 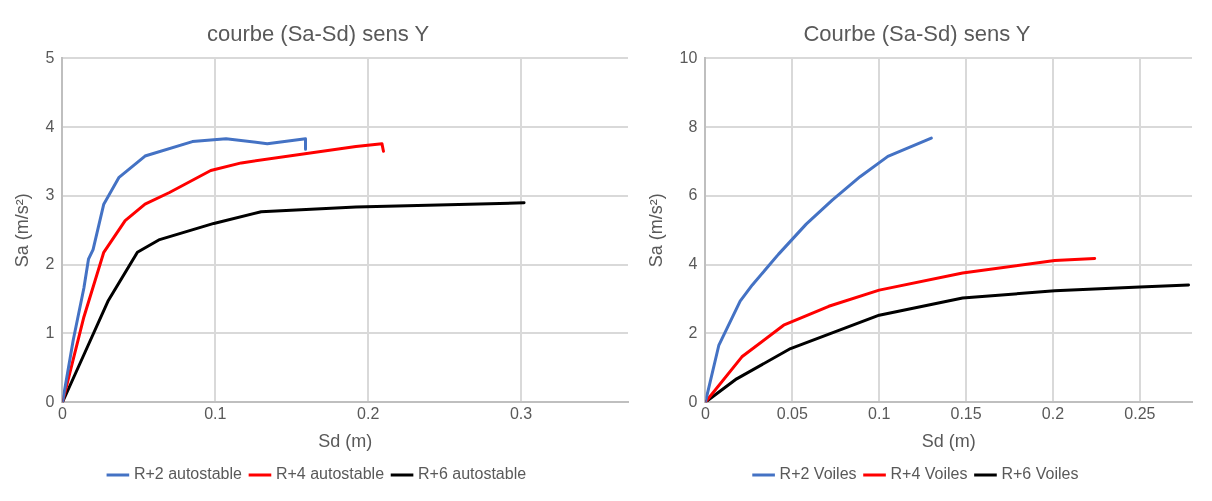 I want to click on legend-label: R+2 Voiles, so click(x=818, y=474).